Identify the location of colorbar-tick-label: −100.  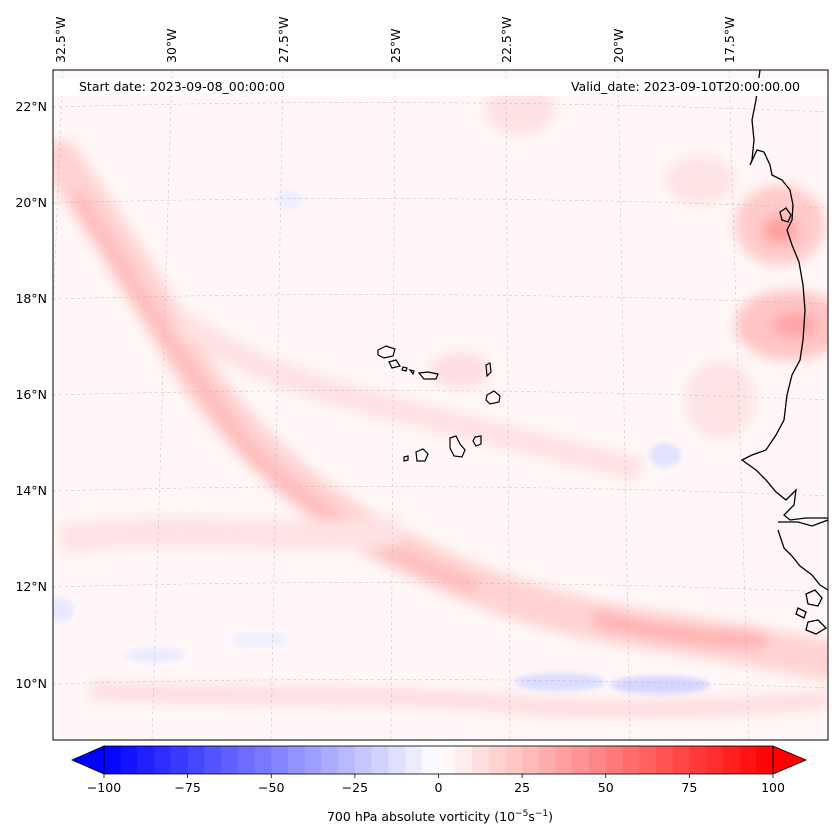
(104, 787).